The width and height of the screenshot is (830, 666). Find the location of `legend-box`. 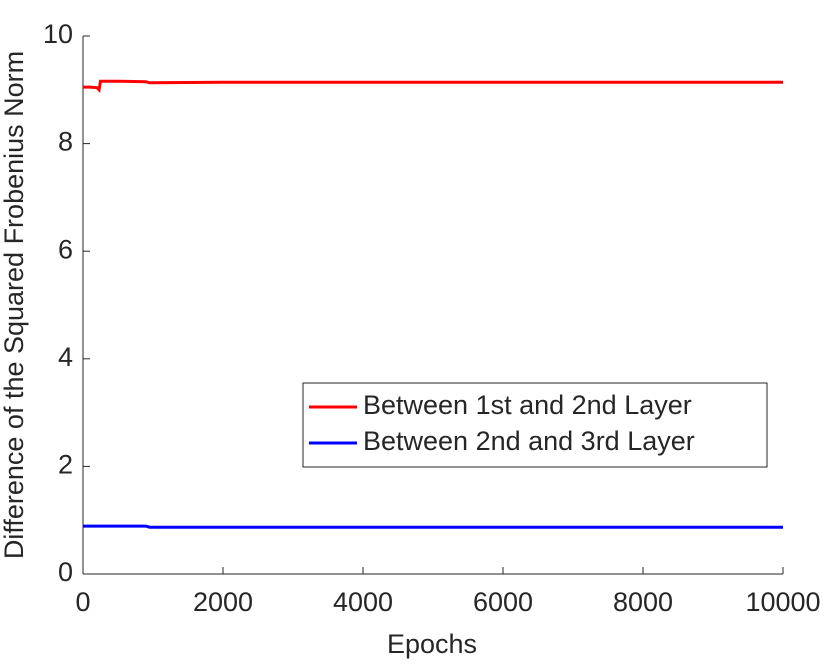

legend-box is located at coordinates (535, 425).